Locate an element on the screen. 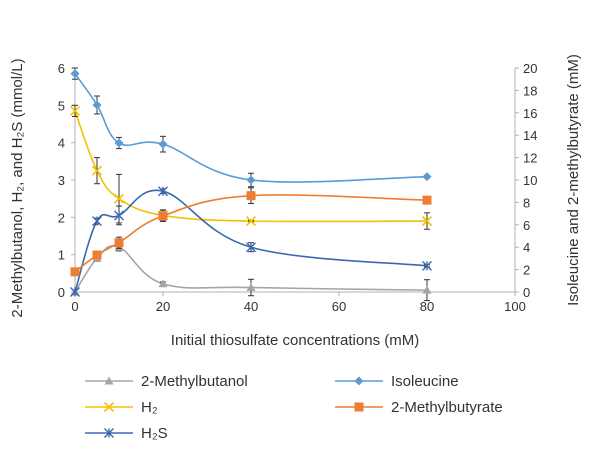 Image resolution: width=600 pixels, height=460 pixels. y-left-tick-label: 3 is located at coordinates (61, 180).